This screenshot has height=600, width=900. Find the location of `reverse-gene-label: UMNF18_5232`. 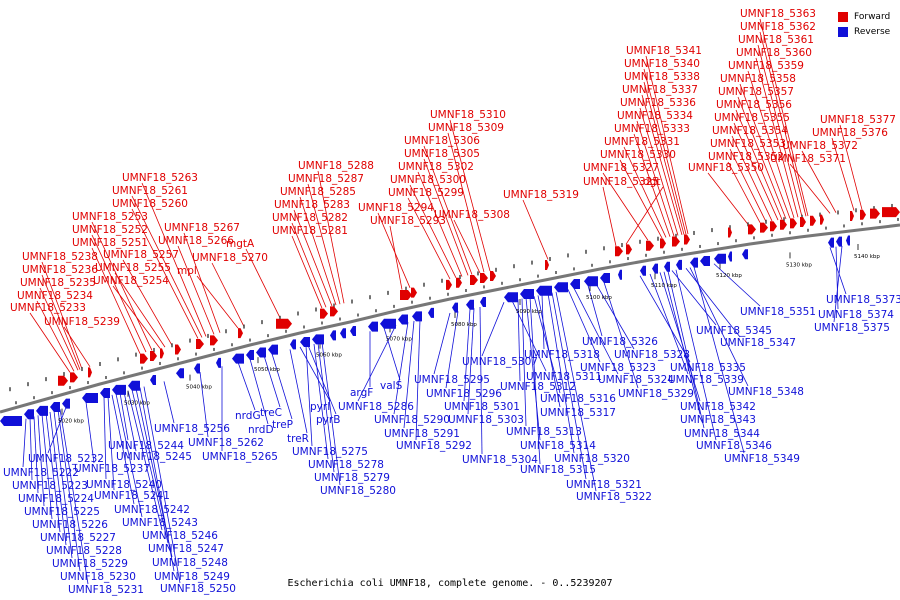

reverse-gene-label: UMNF18_5232 is located at coordinates (66, 459).